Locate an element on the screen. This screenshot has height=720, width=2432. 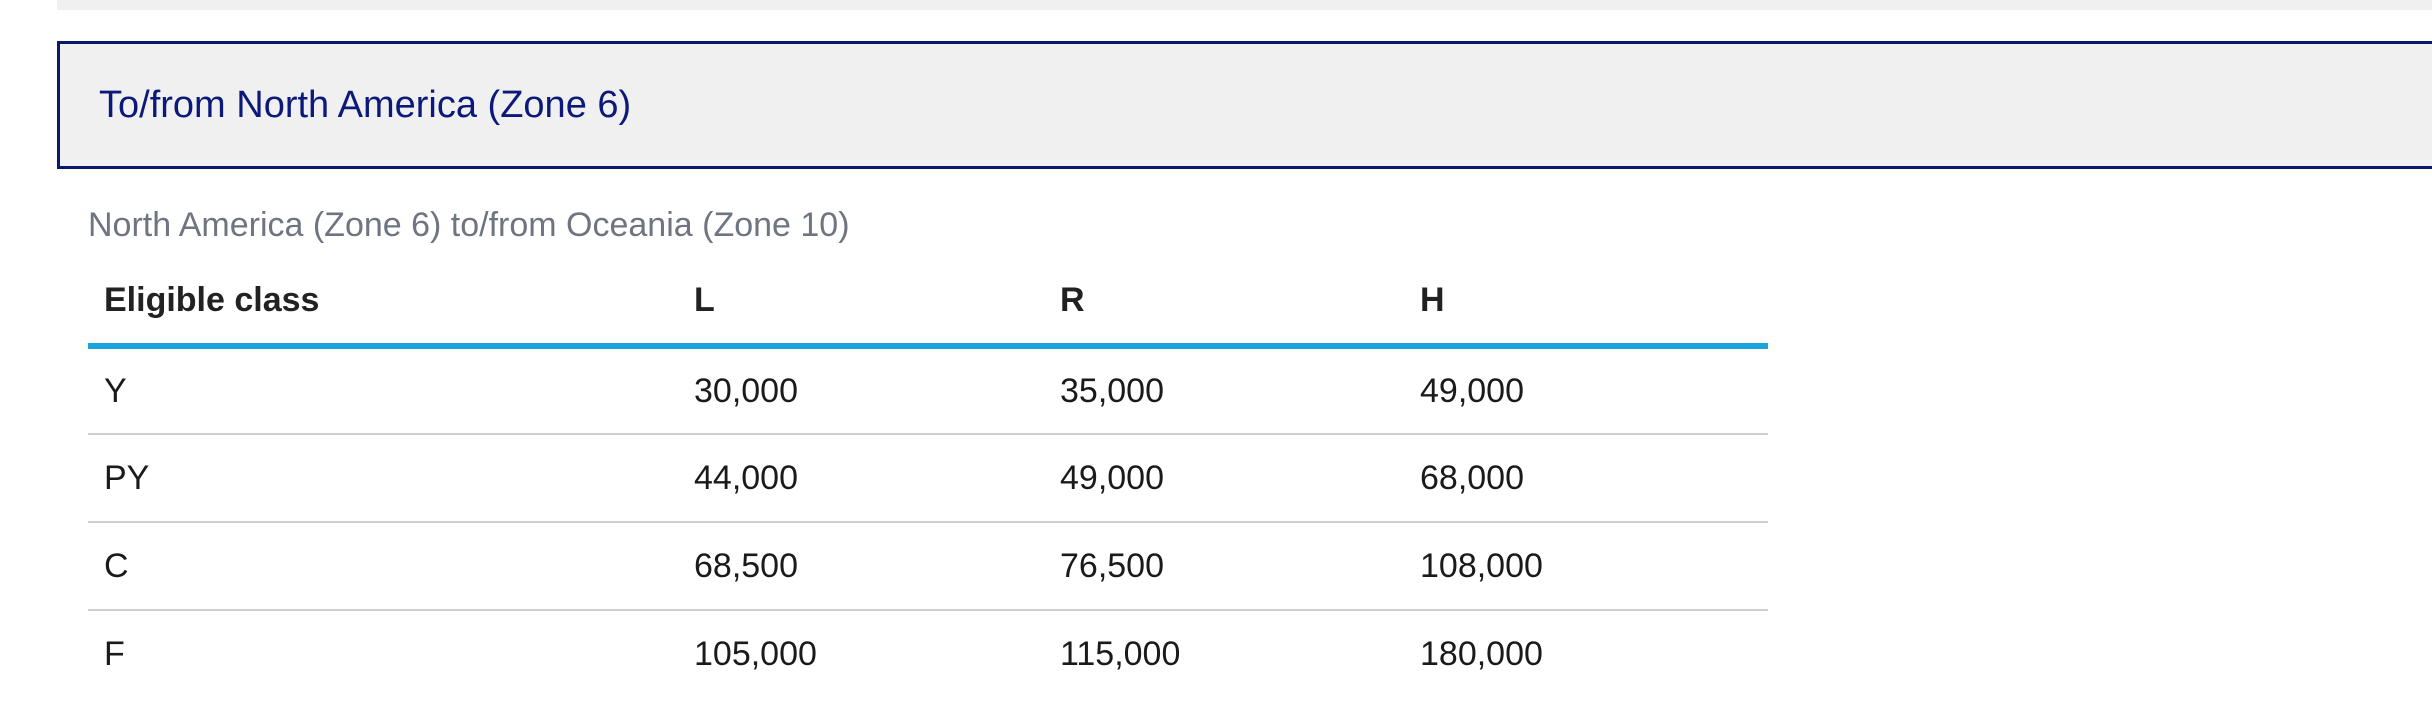
miles-cell-r: 35,000 is located at coordinates (1224, 390).